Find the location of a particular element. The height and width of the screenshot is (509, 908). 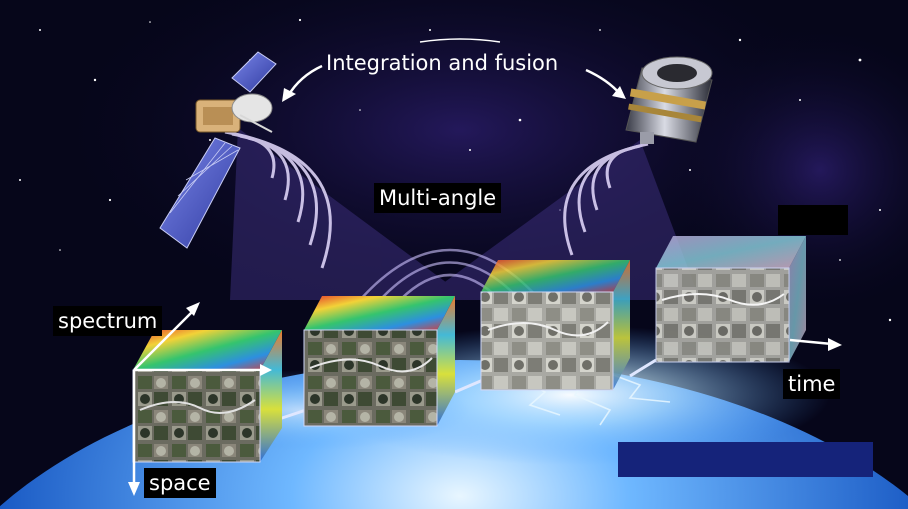

signal-waves-left is located at coordinates (278, 199).